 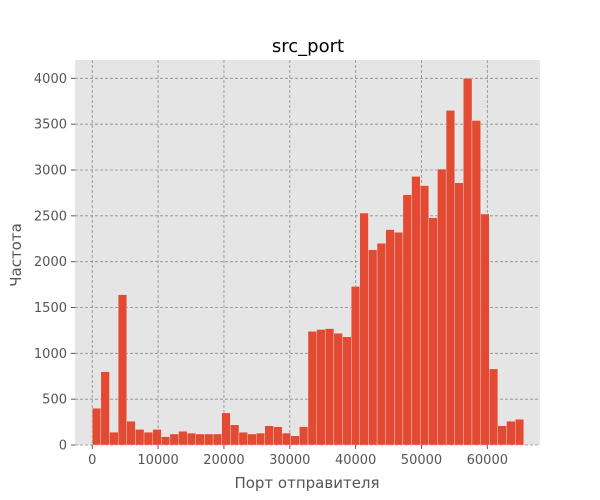 What do you see at coordinates (16, 255) in the screenshot?
I see `y-axis-label: Частота` at bounding box center [16, 255].